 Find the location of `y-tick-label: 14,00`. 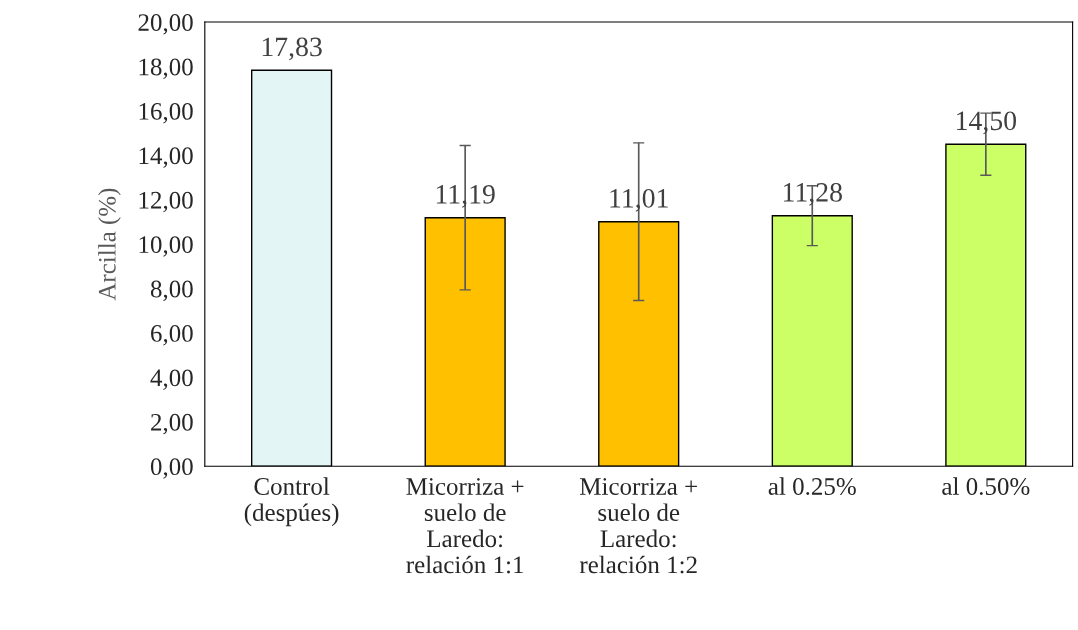

y-tick-label: 14,00 is located at coordinates (166, 157).